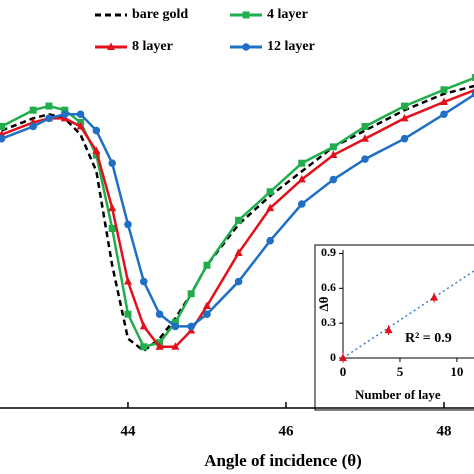 The image size is (474, 474). What do you see at coordinates (398, 394) in the screenshot?
I see `inset-x-label: Number of laye` at bounding box center [398, 394].